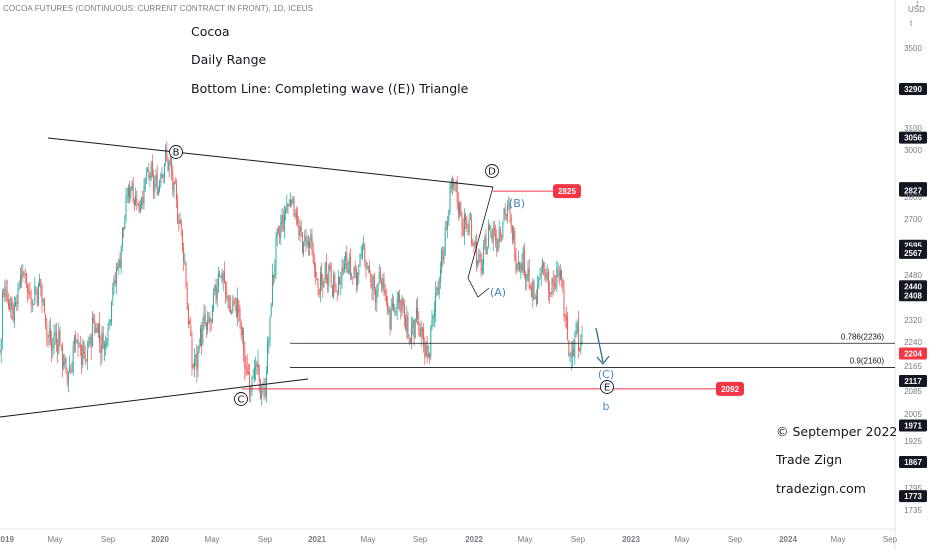 This screenshot has width=932, height=550. Describe the element at coordinates (730, 388) in the screenshot. I see `level-tag-2092` at that location.